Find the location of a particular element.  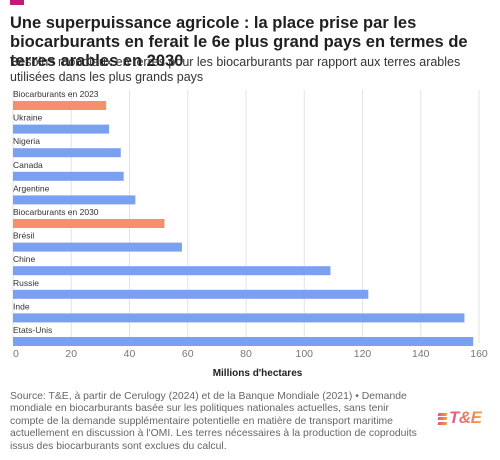

category-label: Nigeria is located at coordinates (26, 141).